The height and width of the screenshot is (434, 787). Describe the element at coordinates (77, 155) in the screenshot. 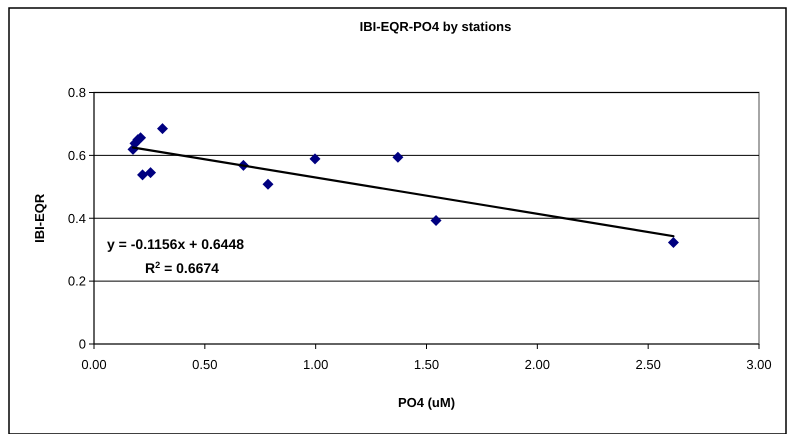

I see `y-tick-label: 0.6` at that location.